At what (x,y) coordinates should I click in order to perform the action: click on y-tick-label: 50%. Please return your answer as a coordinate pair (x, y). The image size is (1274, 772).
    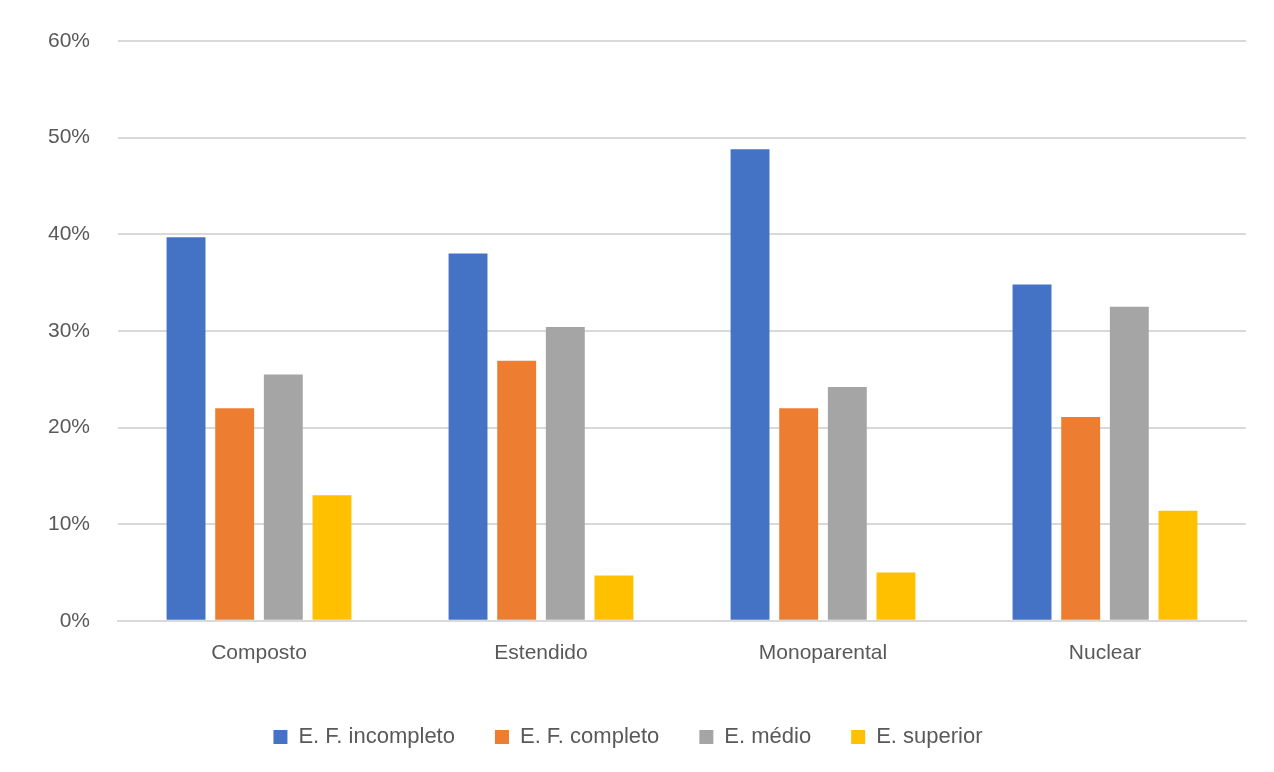
    Looking at the image, I should click on (68, 136).